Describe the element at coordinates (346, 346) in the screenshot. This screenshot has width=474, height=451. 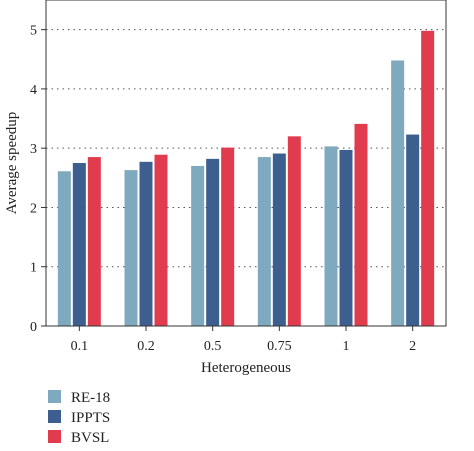
I see `x-tick-label: 1` at that location.